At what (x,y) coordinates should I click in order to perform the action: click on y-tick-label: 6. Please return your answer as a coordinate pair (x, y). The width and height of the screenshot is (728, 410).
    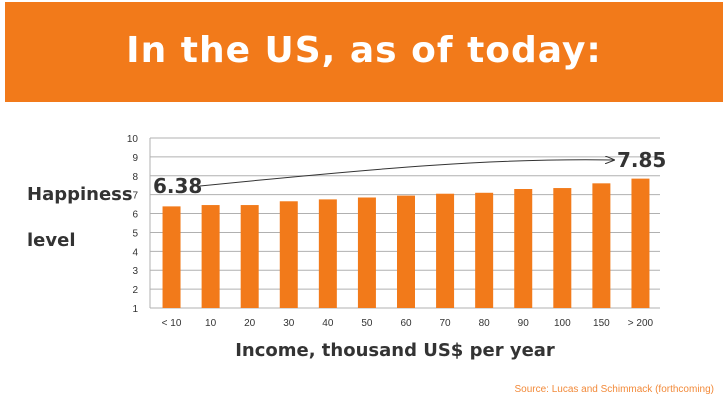
    Looking at the image, I should click on (135, 215).